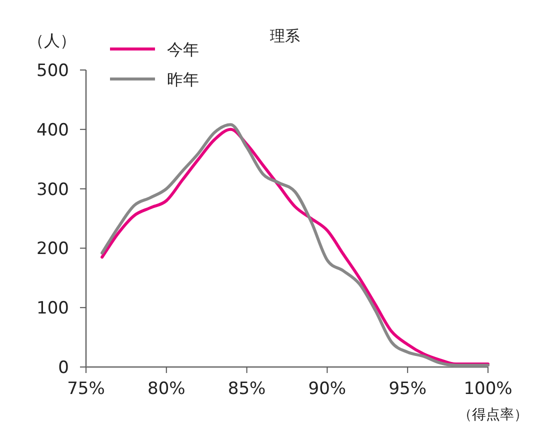  What do you see at coordinates (493, 415) in the screenshot?
I see `x-axis-title: （得点率）` at bounding box center [493, 415].